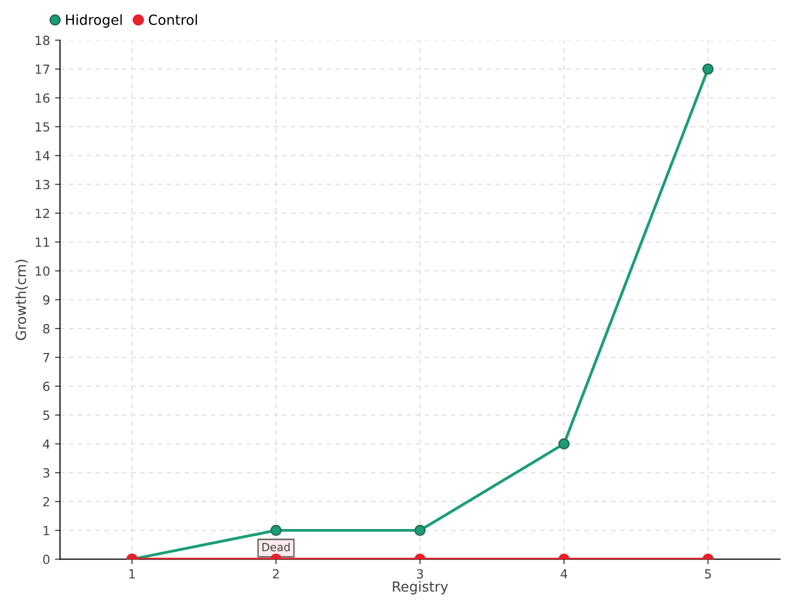  Describe the element at coordinates (46, 357) in the screenshot. I see `y-tick-label: 7` at that location.